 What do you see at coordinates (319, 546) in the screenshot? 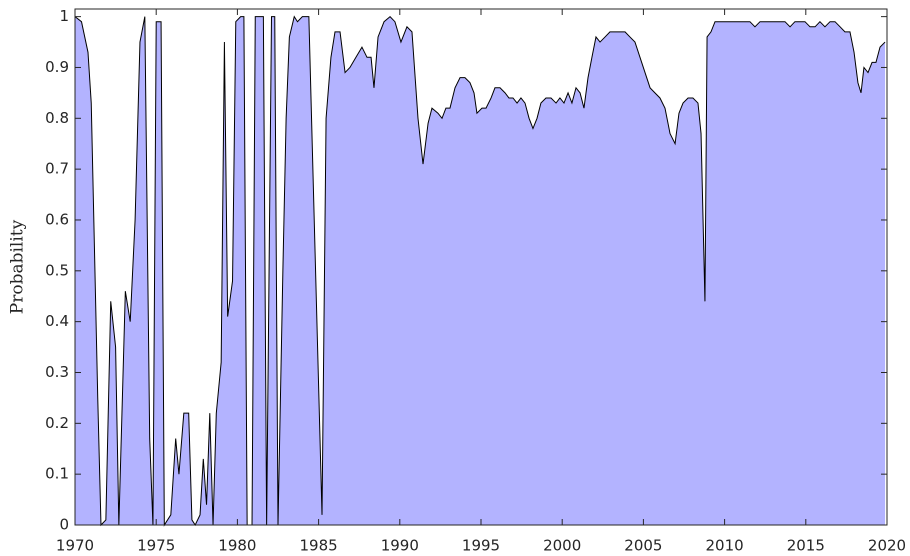
I see `x-tick-label: 1985` at bounding box center [319, 546].